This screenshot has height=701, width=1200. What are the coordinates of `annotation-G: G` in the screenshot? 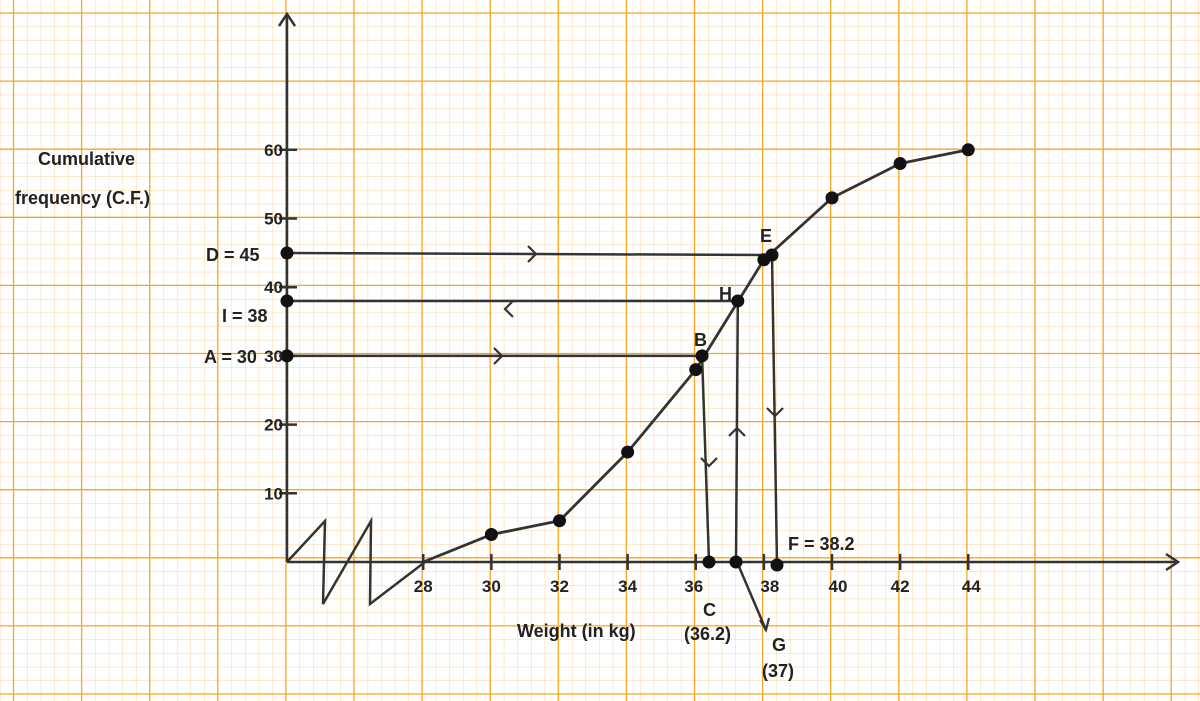 It's located at (779, 645).